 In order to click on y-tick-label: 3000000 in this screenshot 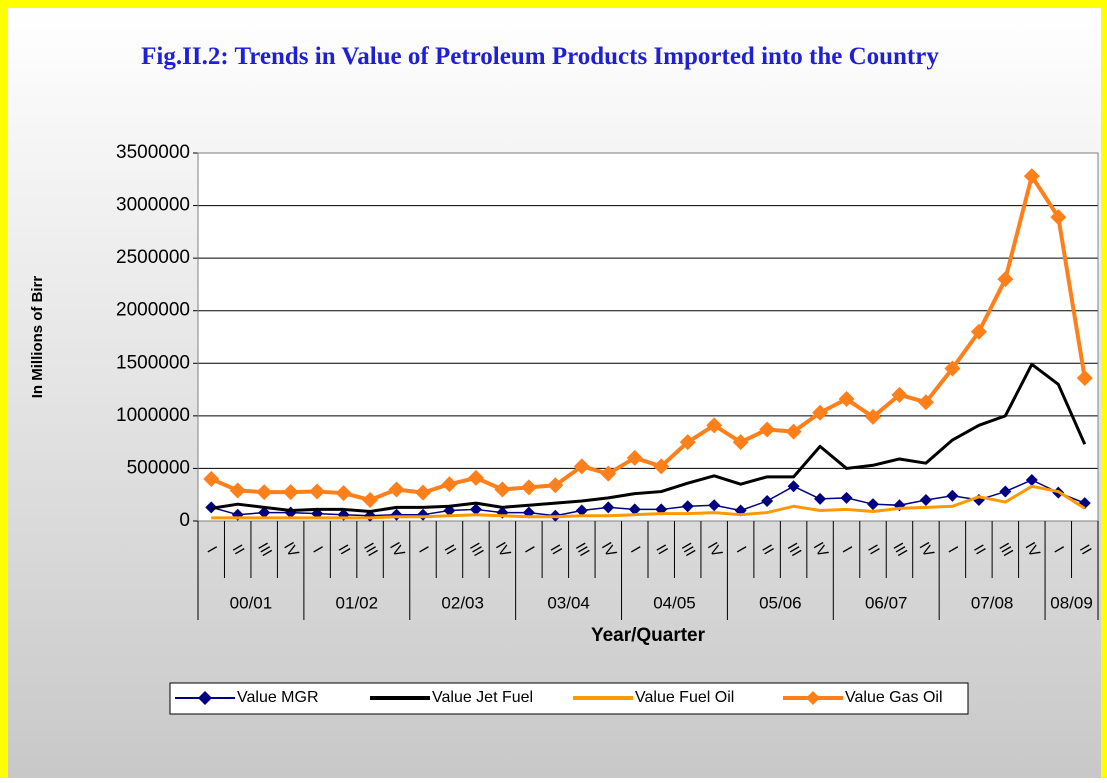, I will do `click(153, 205)`.